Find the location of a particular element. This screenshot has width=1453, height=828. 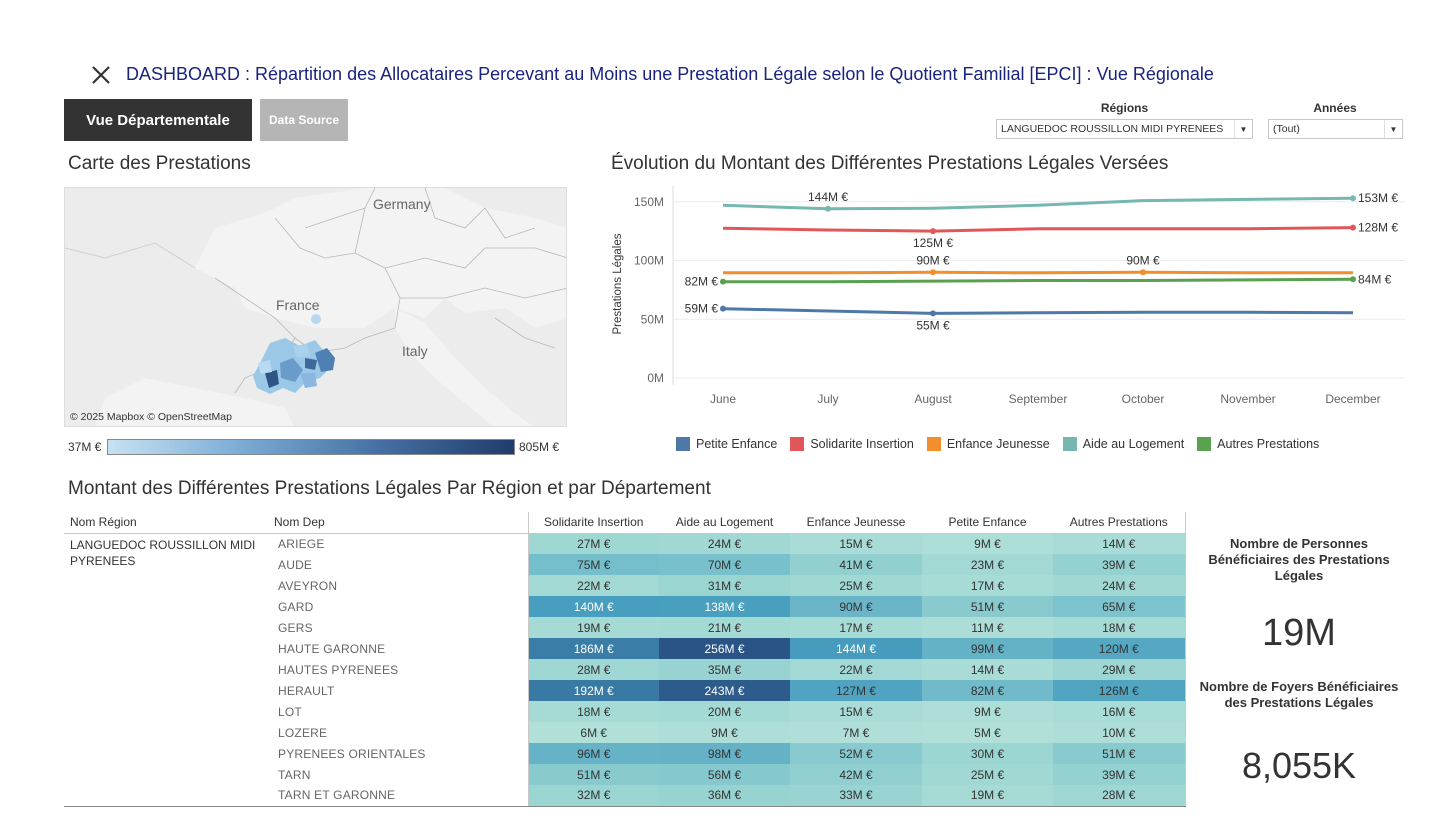

cell-autres-prestations: 24M € is located at coordinates (1119, 585).